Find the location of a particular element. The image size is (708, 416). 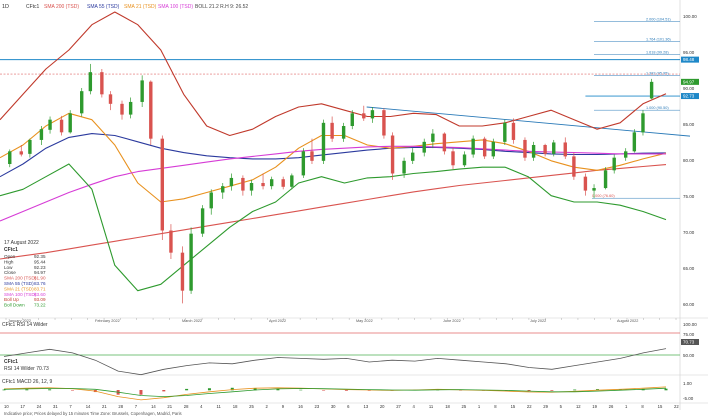

x-tick-label: 14 is located at coordinates (88, 406).